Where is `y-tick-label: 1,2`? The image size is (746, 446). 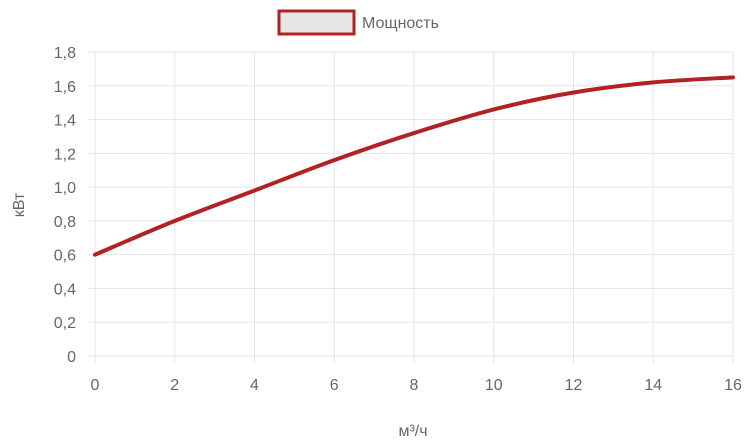 y-tick-label: 1,2 is located at coordinates (65, 154).